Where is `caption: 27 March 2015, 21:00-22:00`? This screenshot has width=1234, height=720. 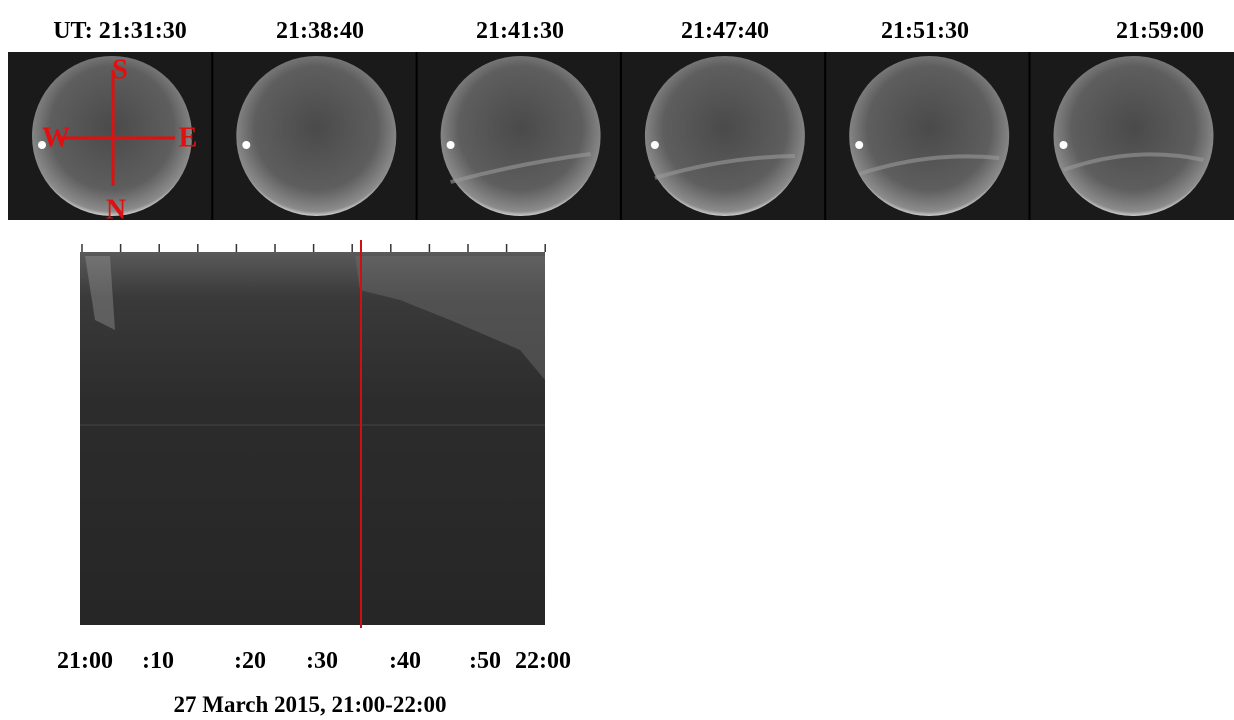
caption: 27 March 2015, 21:00-22:00 is located at coordinates (310, 704).